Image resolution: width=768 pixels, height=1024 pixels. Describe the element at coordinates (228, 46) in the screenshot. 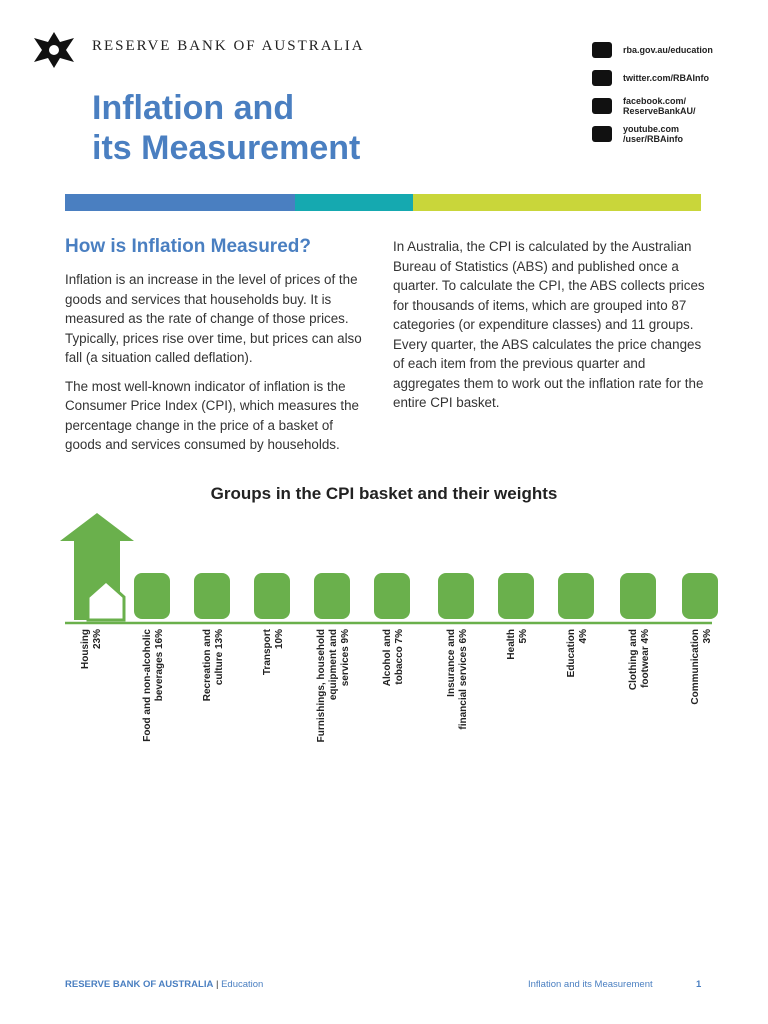

I see `org-name: RESERVE BANK OF AUSTRALIA` at that location.